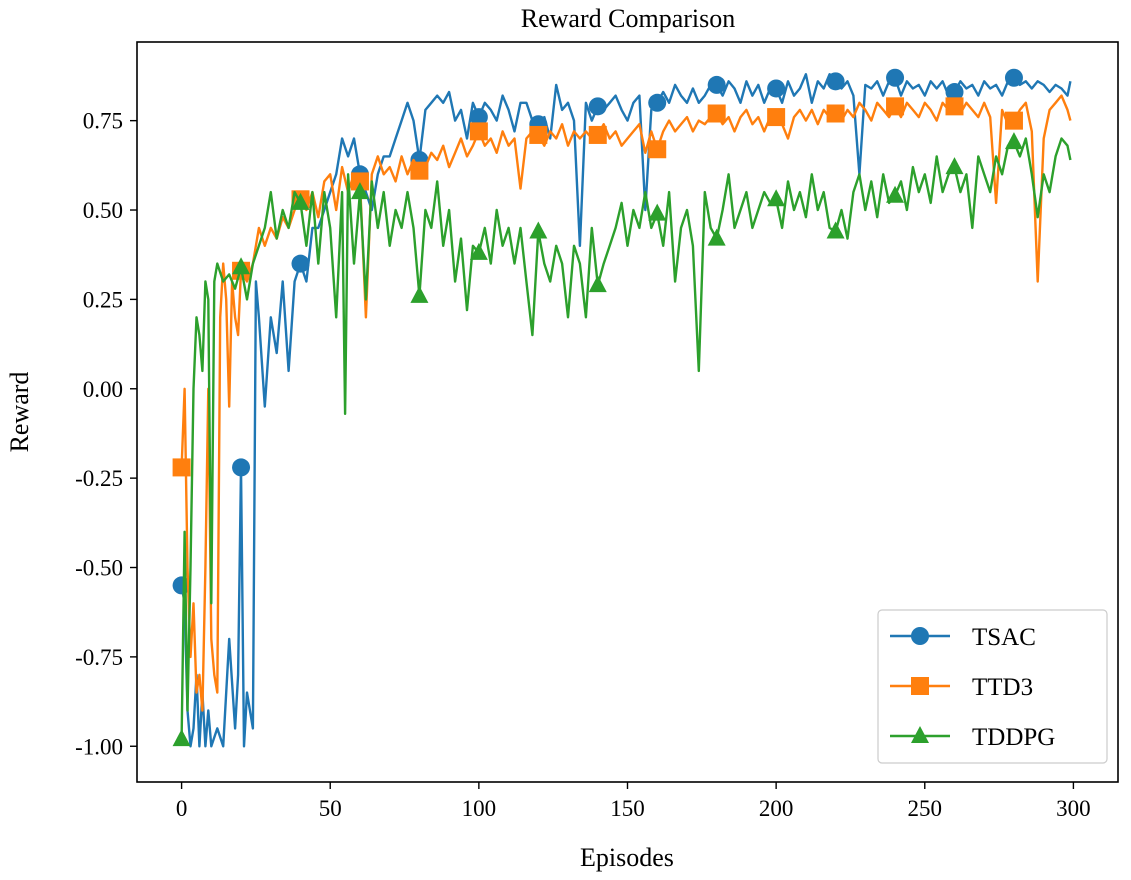 The image size is (1131, 880). What do you see at coordinates (99, 657) in the screenshot?
I see `y-tick-label: -0.75` at bounding box center [99, 657].